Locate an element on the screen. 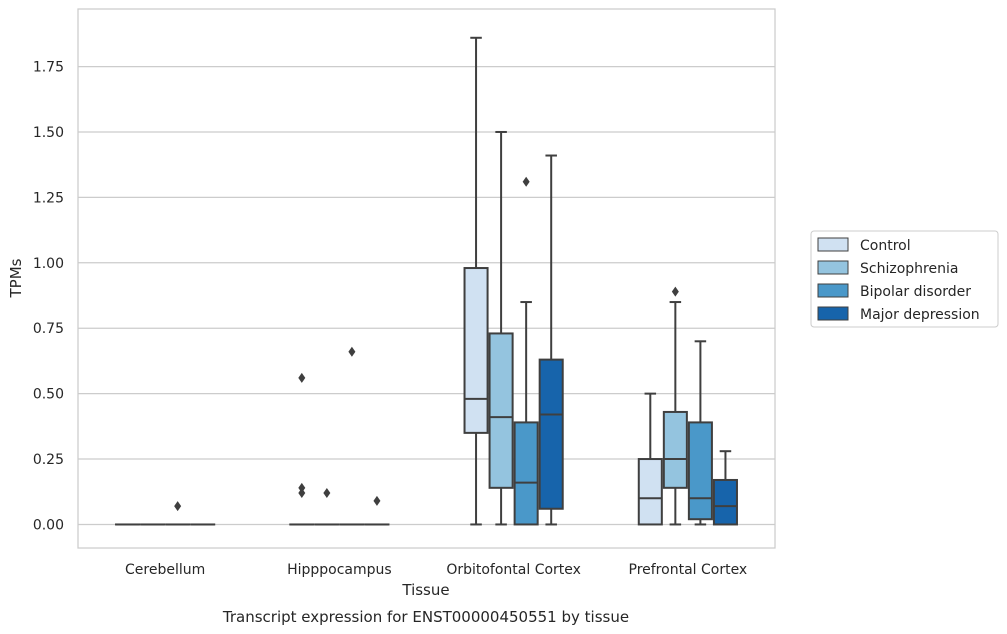 The width and height of the screenshot is (1007, 634). y-tick-label: 1.25 is located at coordinates (48, 198).